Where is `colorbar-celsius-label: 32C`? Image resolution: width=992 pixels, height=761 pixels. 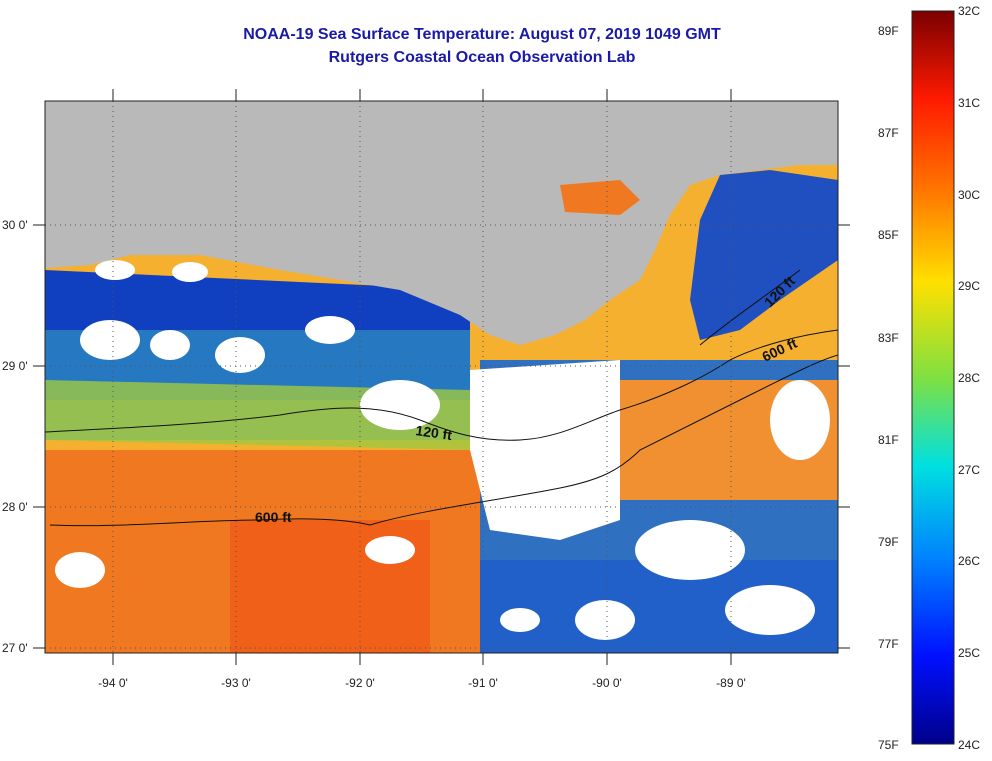
colorbar-celsius-label: 32C is located at coordinates (969, 11).